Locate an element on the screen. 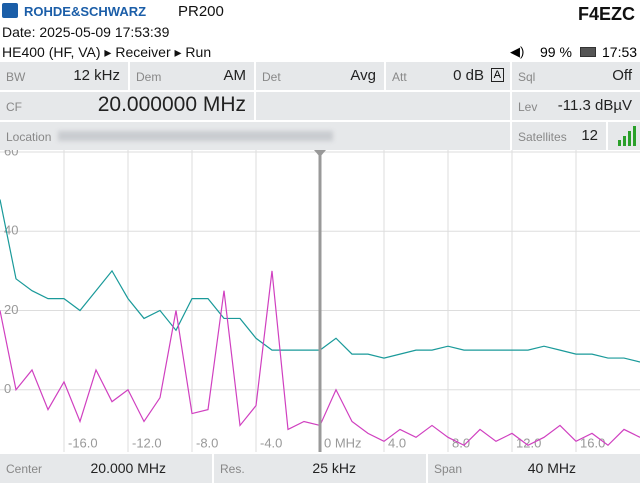 The image size is (640, 483). value: 0 dB is located at coordinates (468, 75).